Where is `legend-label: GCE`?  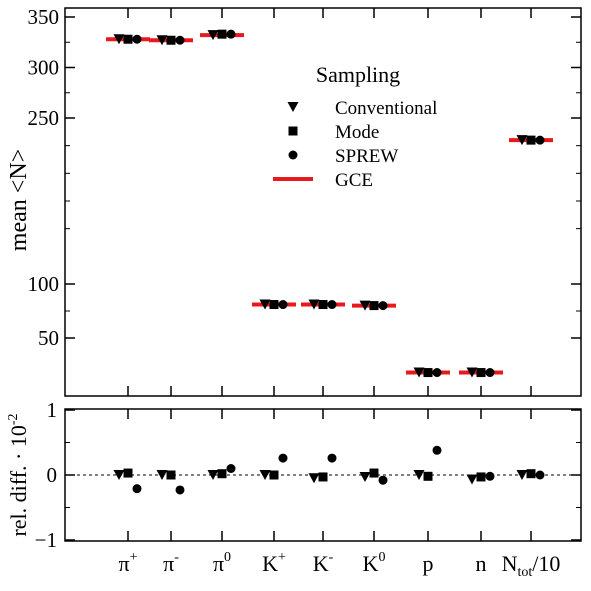 legend-label: GCE is located at coordinates (354, 180).